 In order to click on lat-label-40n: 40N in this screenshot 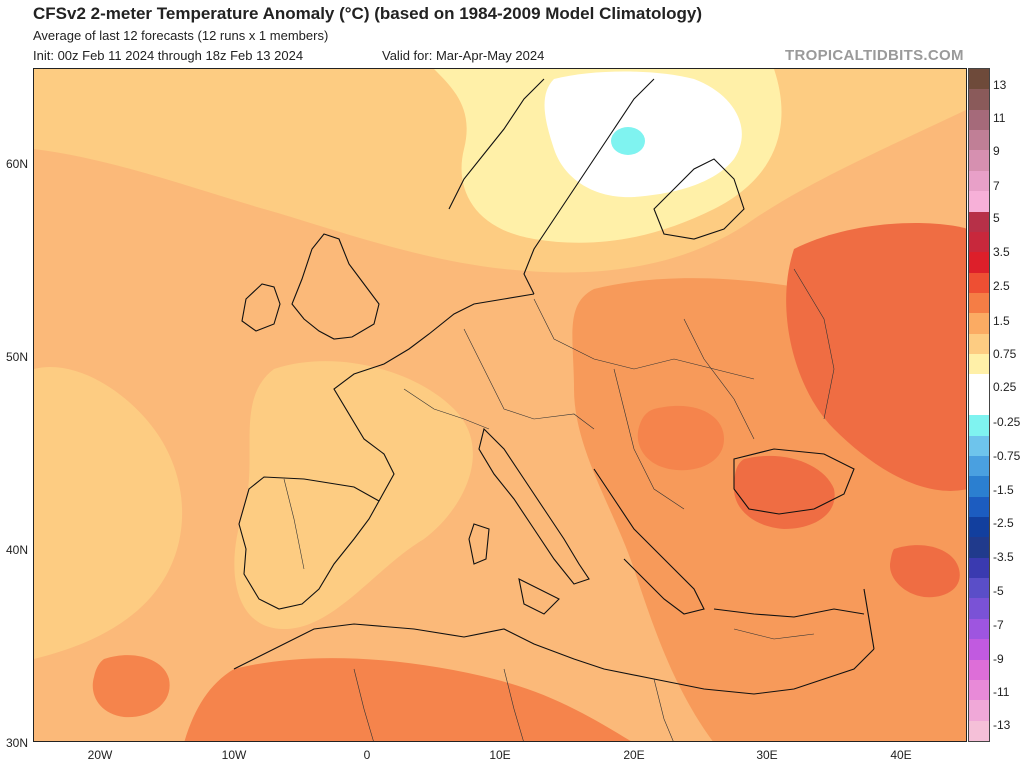, I will do `click(16, 550)`.